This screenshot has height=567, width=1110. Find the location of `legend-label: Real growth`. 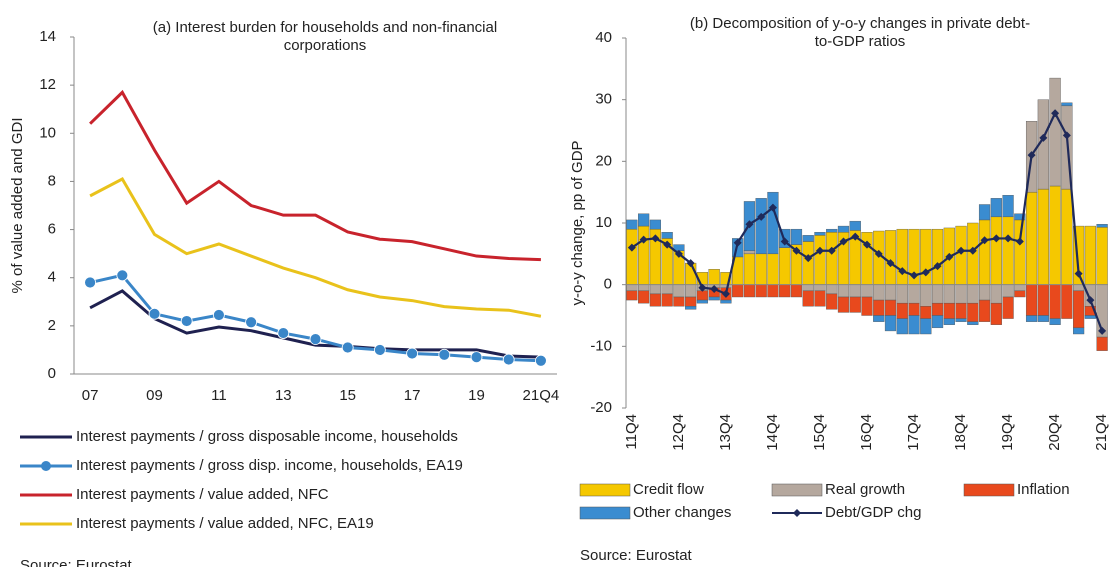

legend-label: Real growth is located at coordinates (865, 489).